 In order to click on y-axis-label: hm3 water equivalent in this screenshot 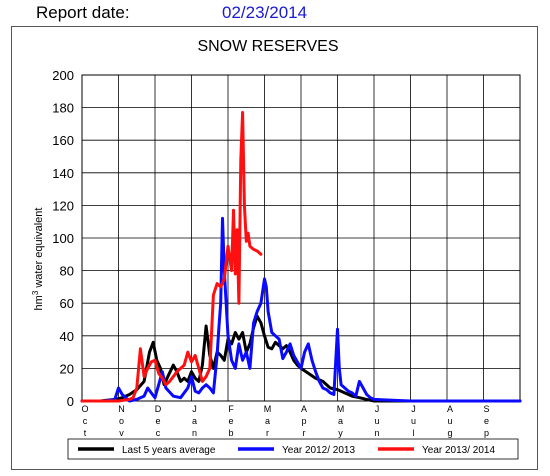, I will do `click(38, 259)`.